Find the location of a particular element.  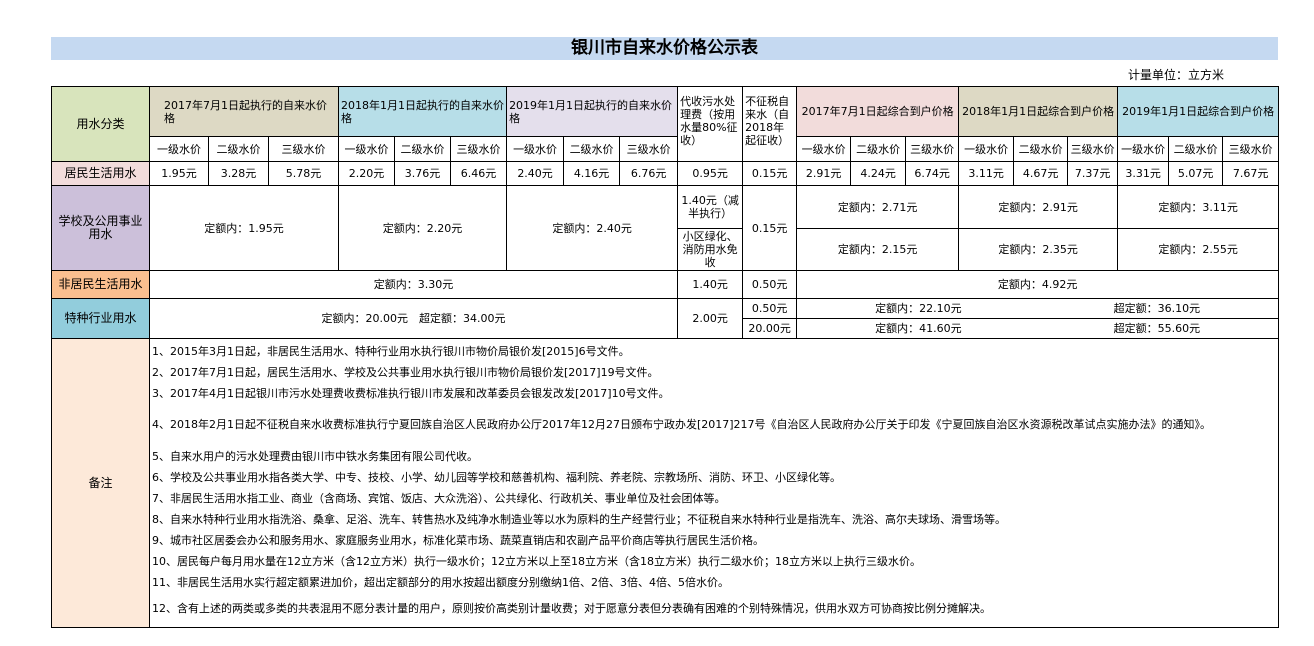

nonresident-integrated: 定额内：4.92元 is located at coordinates (1038, 284).